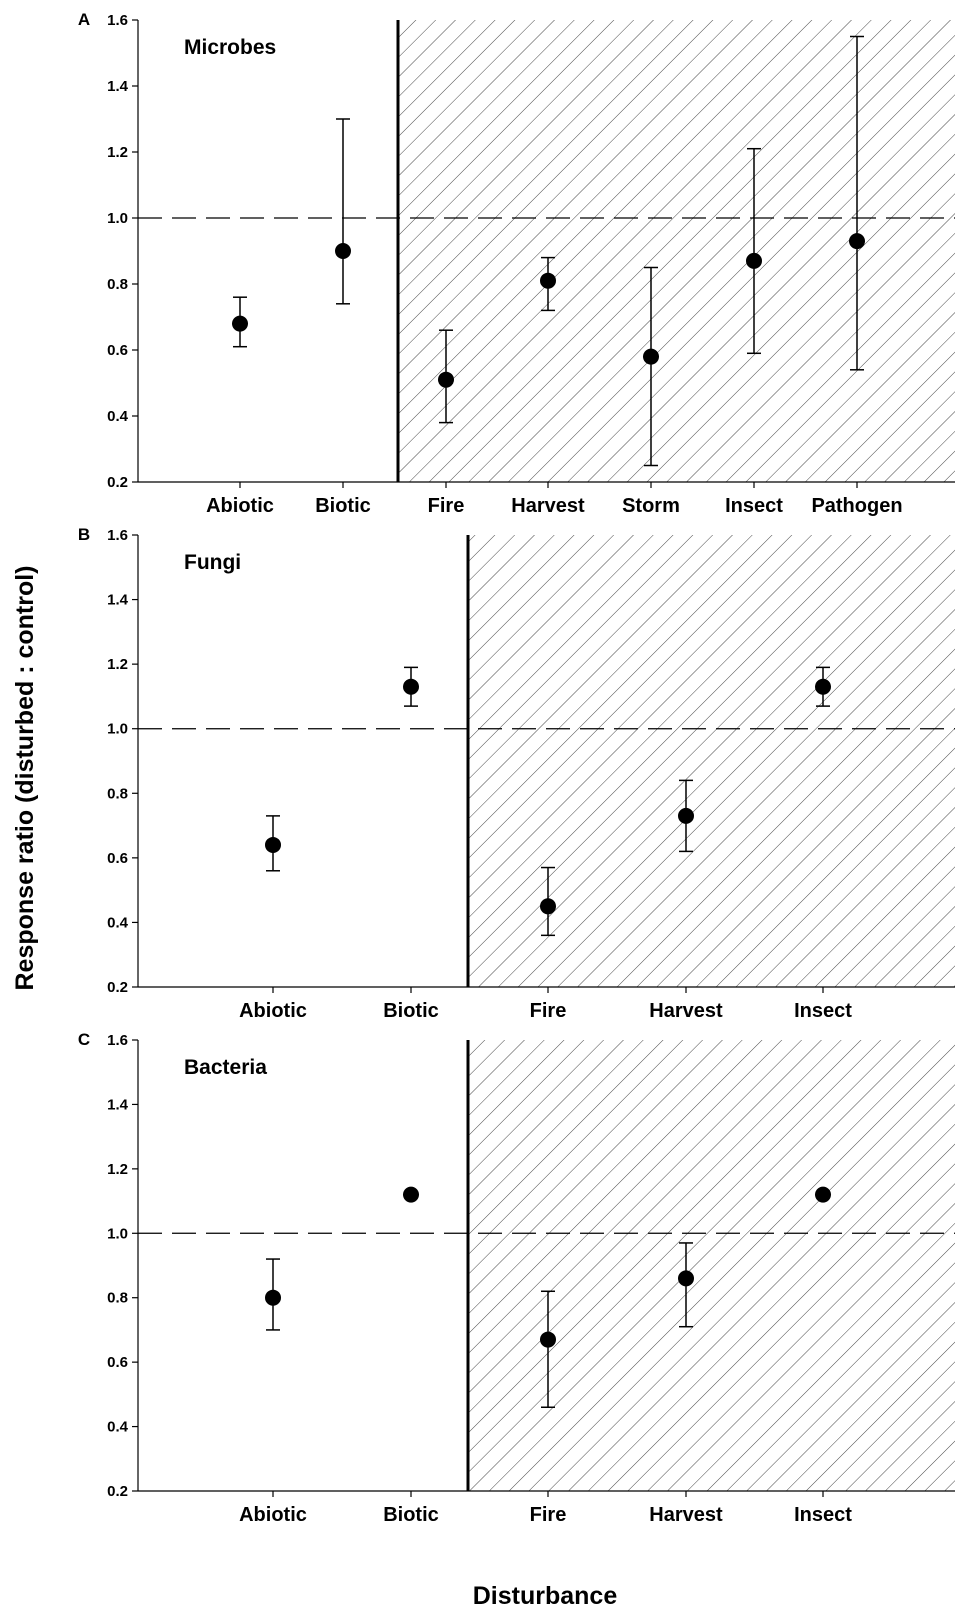 The image size is (980, 1613). I want to click on panel-title: Bacteria, so click(225, 1067).